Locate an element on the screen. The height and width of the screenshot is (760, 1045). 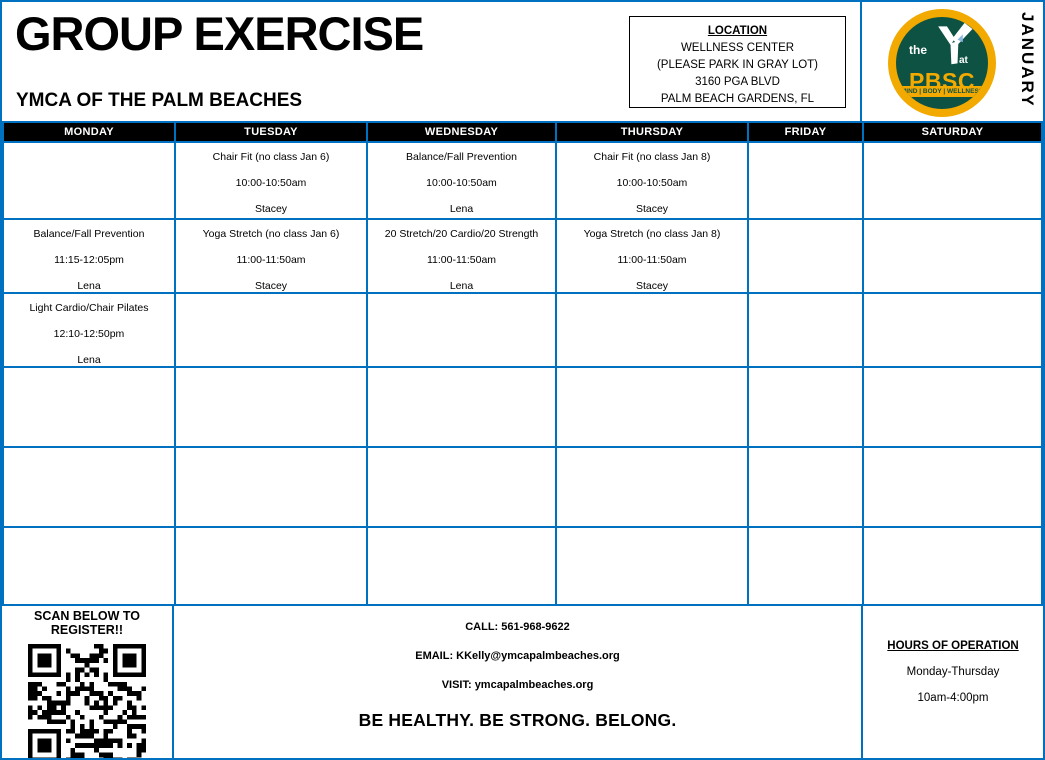
hours-time: 10am-4:00pm is located at coordinates (953, 698).